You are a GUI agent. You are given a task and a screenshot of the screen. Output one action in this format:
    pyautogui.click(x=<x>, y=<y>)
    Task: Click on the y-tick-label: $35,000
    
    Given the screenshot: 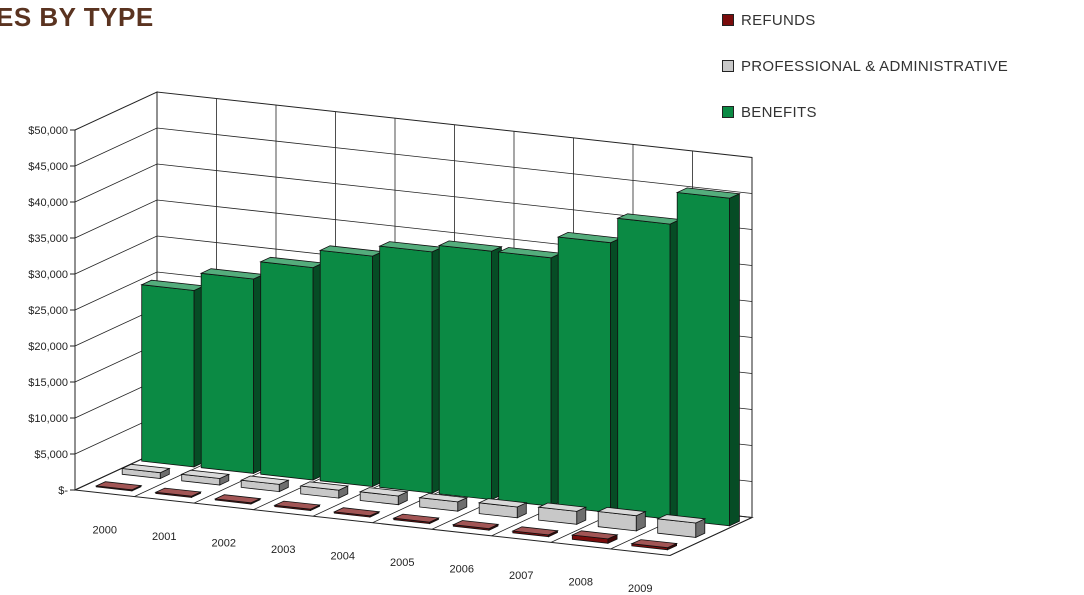 What is the action you would take?
    pyautogui.click(x=48, y=239)
    